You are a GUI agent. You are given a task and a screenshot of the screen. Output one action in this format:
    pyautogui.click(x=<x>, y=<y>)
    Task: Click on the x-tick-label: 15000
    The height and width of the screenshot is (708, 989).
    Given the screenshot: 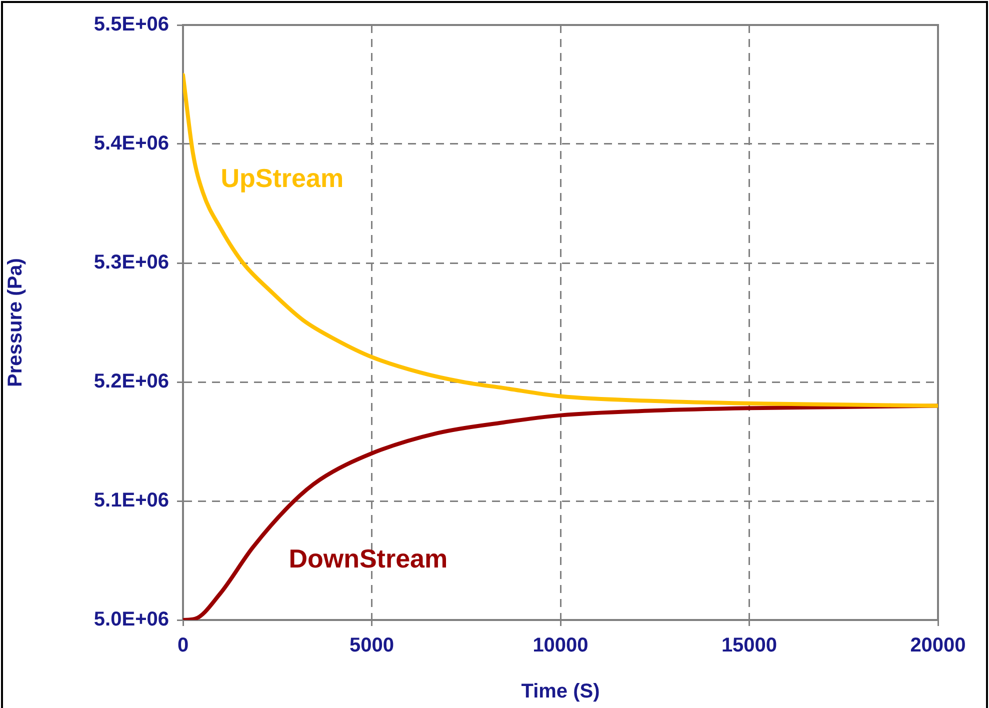 What is the action you would take?
    pyautogui.click(x=749, y=645)
    